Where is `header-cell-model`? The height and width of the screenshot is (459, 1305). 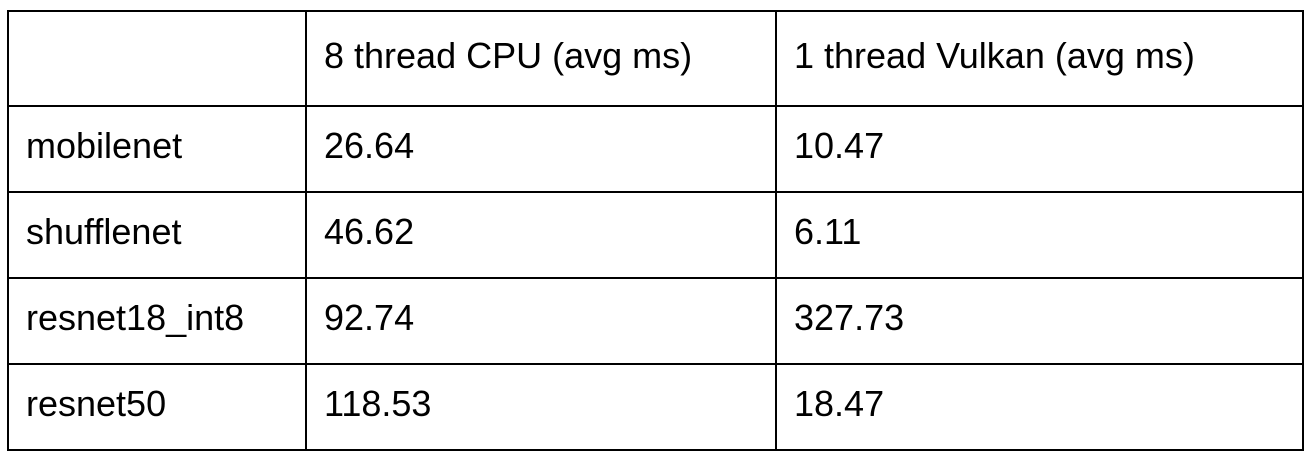 header-cell-model is located at coordinates (157, 58).